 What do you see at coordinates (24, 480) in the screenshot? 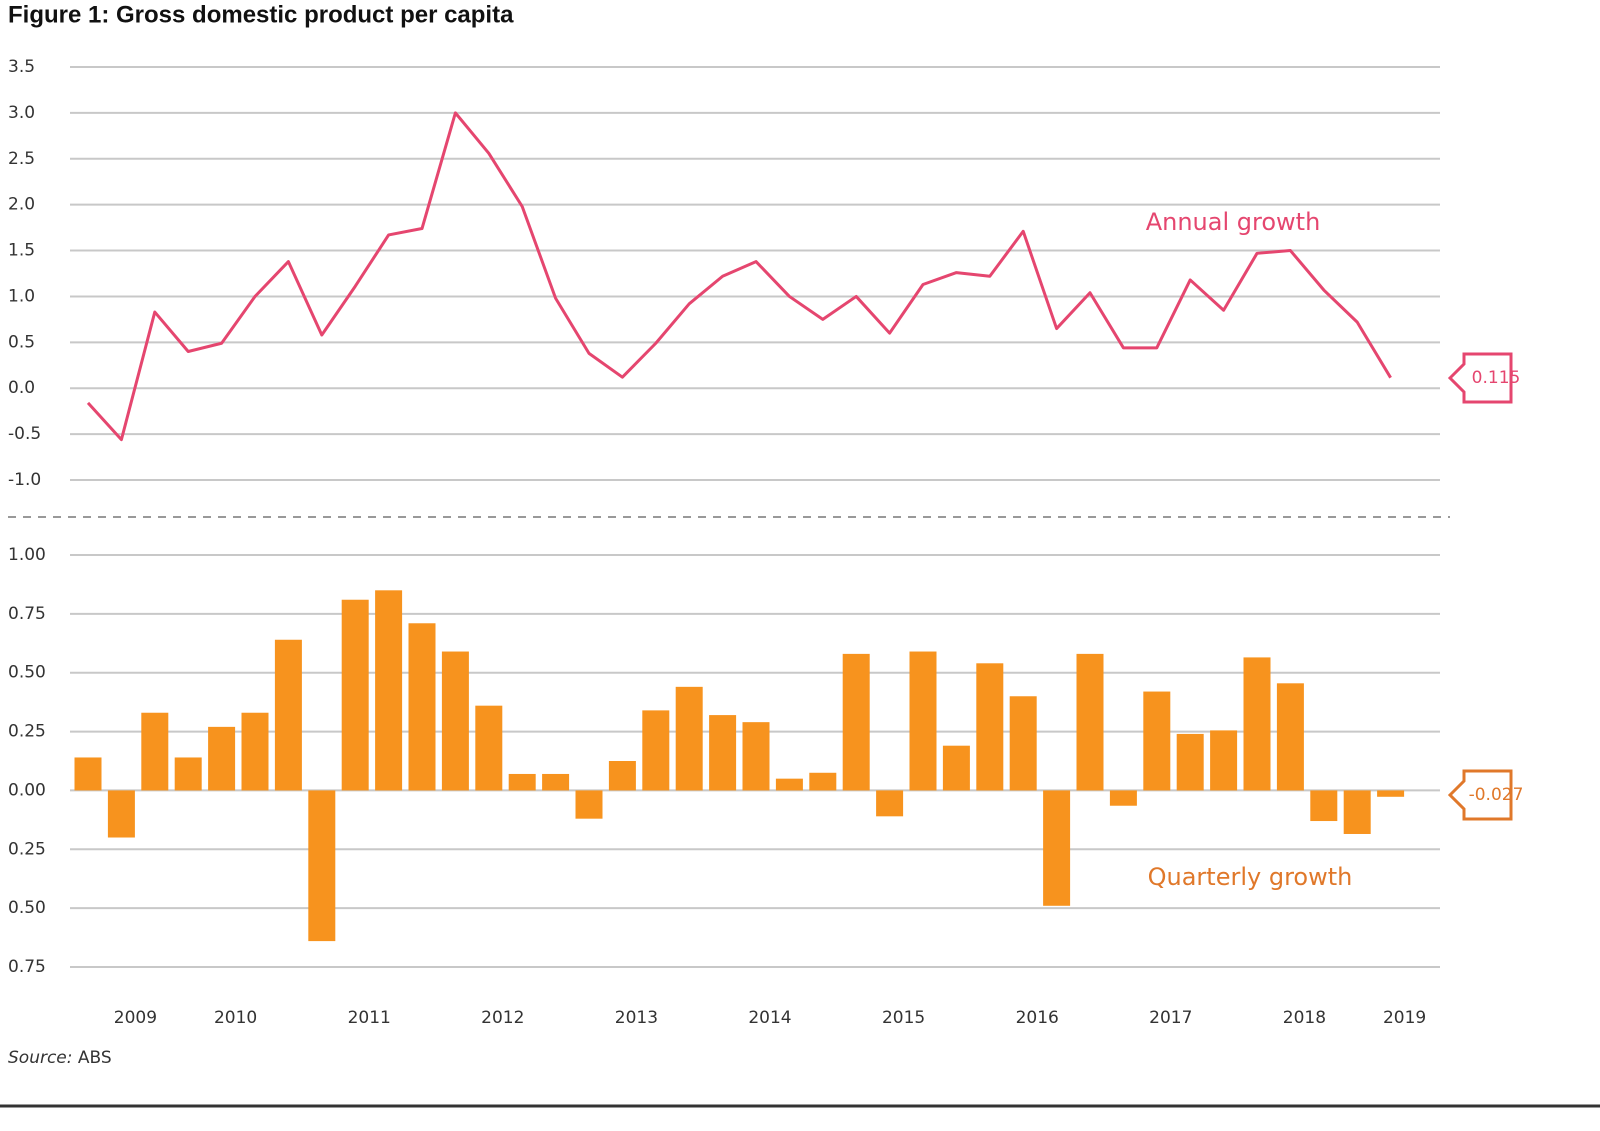
I see `y-tick-label: -1.0` at bounding box center [24, 480].